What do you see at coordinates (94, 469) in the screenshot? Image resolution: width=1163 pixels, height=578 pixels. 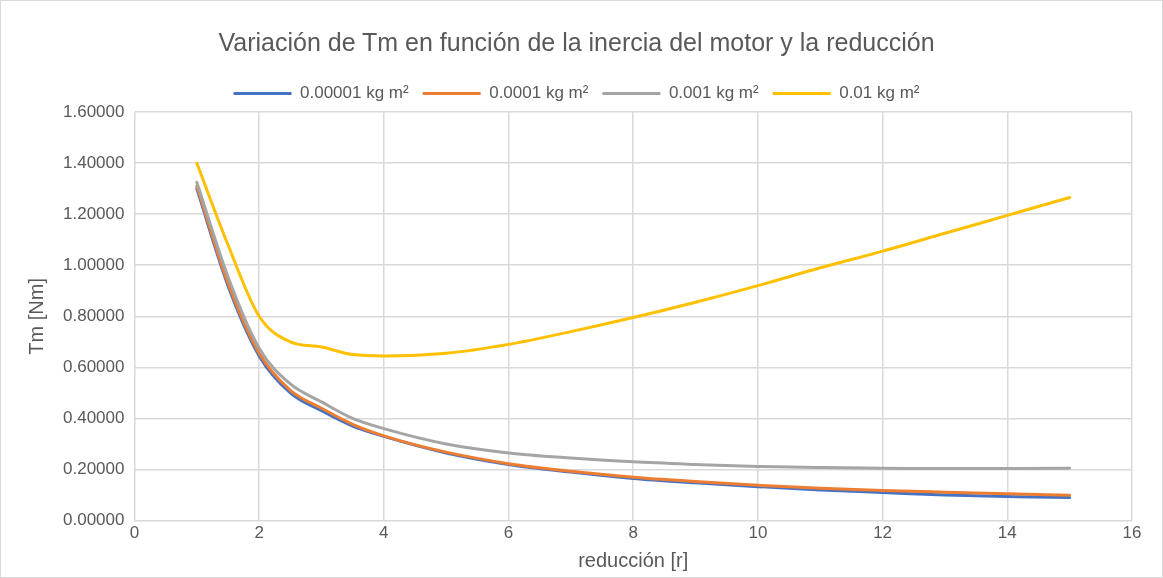 I see `y-tick-label: 0.20000` at bounding box center [94, 469].